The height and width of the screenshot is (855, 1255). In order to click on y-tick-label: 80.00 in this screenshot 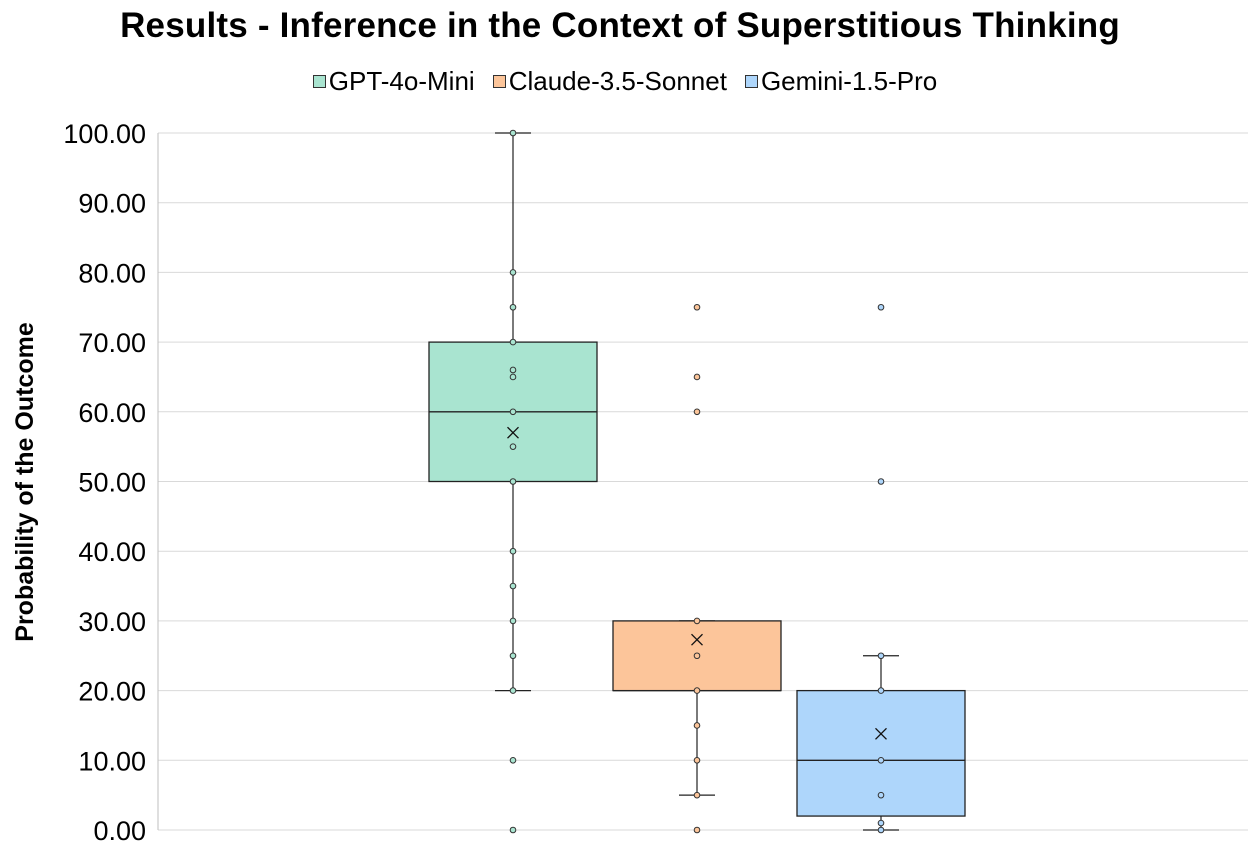, I will do `click(112, 273)`.